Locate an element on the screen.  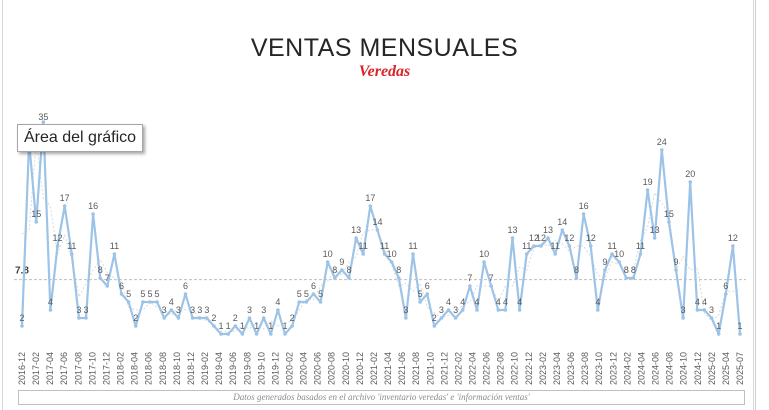
x-tick-label: 2018-02 is located at coordinates (121, 368).